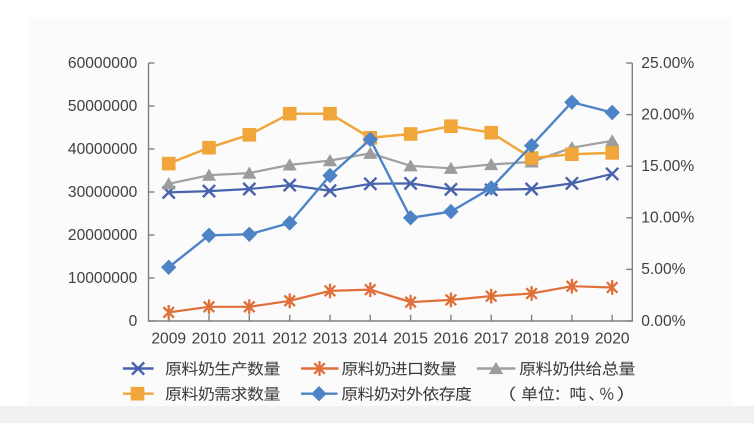 The image size is (754, 423). What do you see at coordinates (289, 339) in the screenshot?
I see `svg-text: 2012` at bounding box center [289, 339].